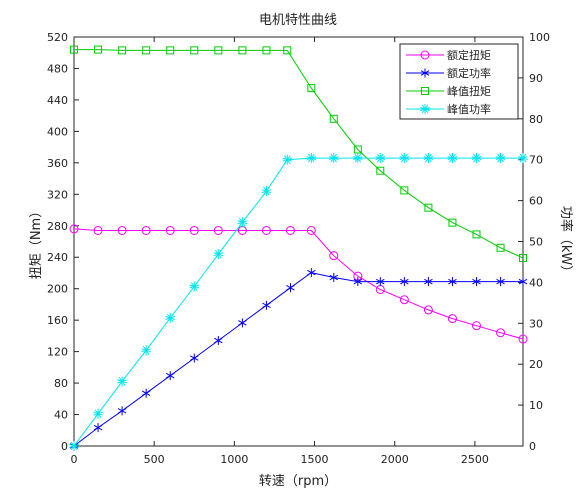 Image resolution: width=580 pixels, height=500 pixels. I want to click on x-tick-label: 0, so click(74, 459).